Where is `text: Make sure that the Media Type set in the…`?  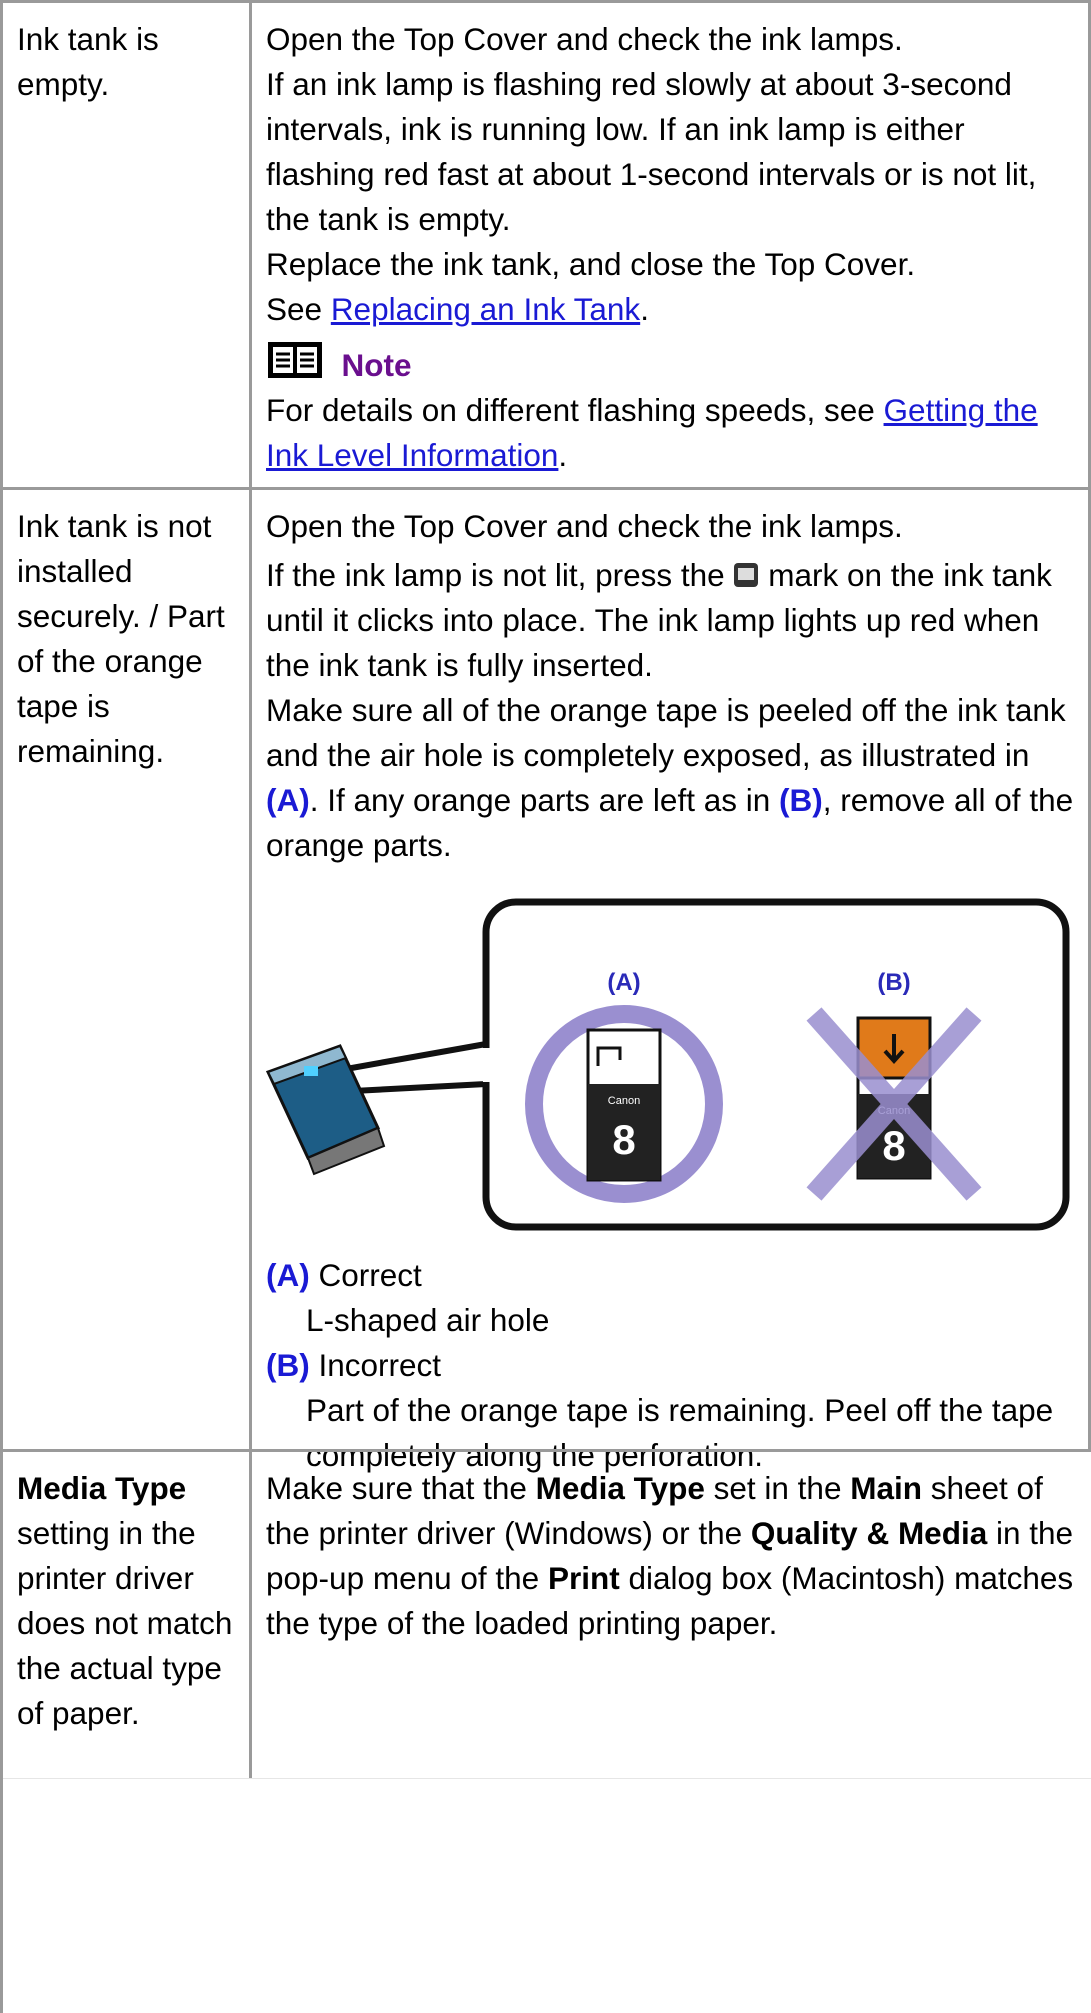 text: Make sure that the Media Type set in the… is located at coordinates (674, 1556).